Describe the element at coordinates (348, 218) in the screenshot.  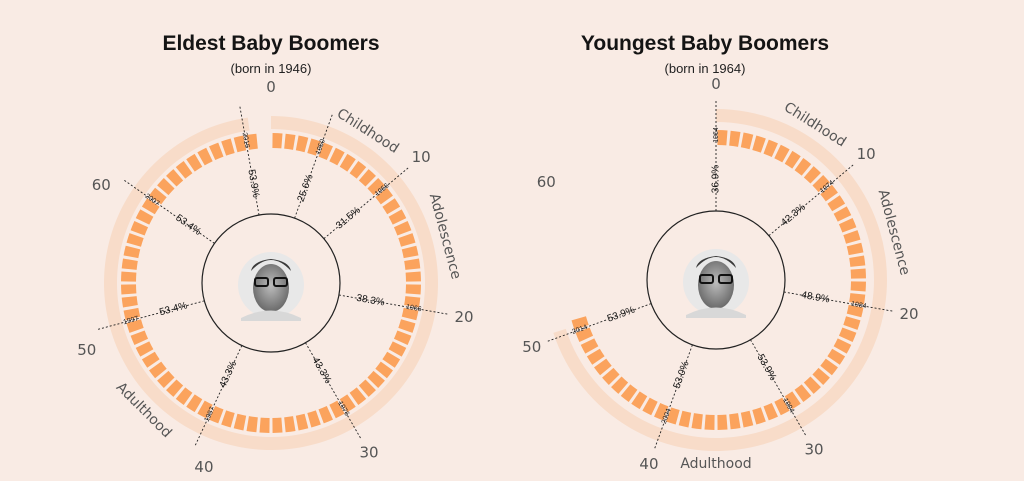
I see `marker-percent-label: 31.5%` at that location.